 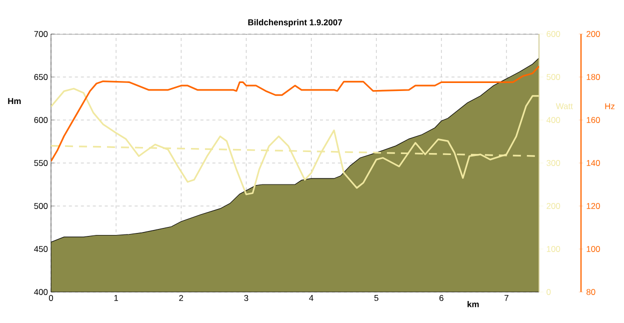 I want to click on x-tick-label: 7, so click(x=506, y=298).